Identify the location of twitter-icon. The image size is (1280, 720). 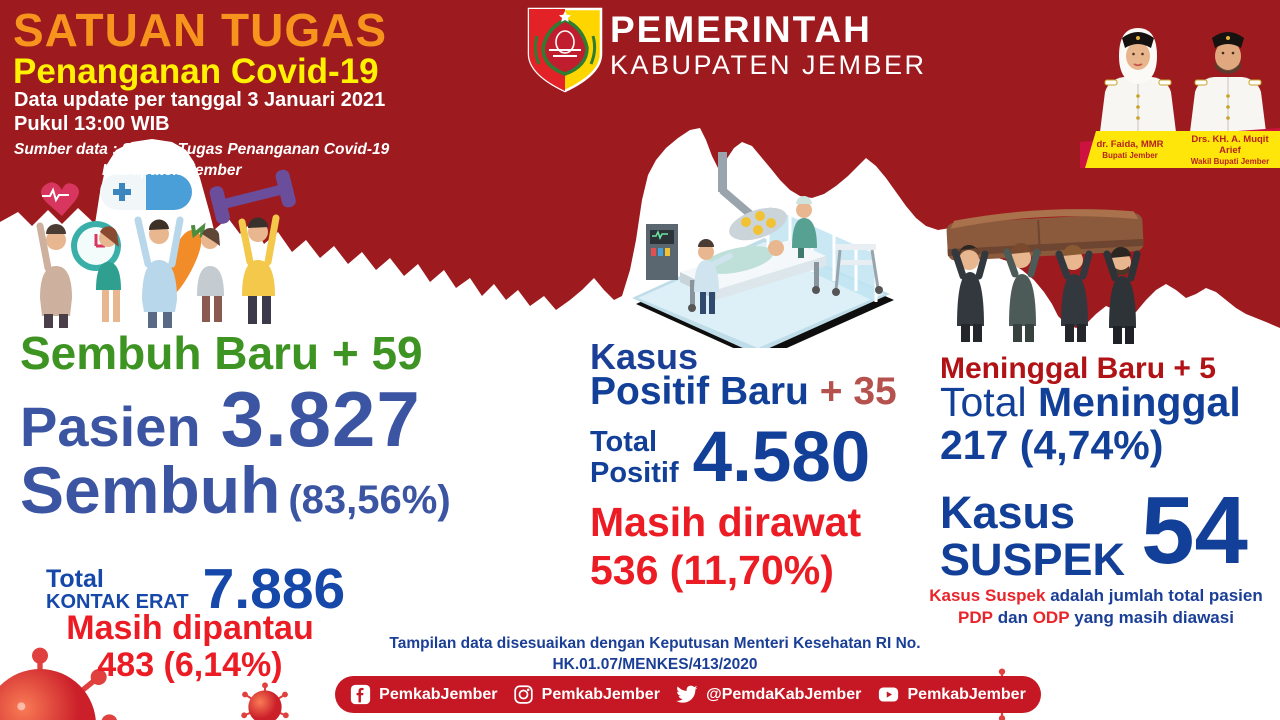
(687, 694).